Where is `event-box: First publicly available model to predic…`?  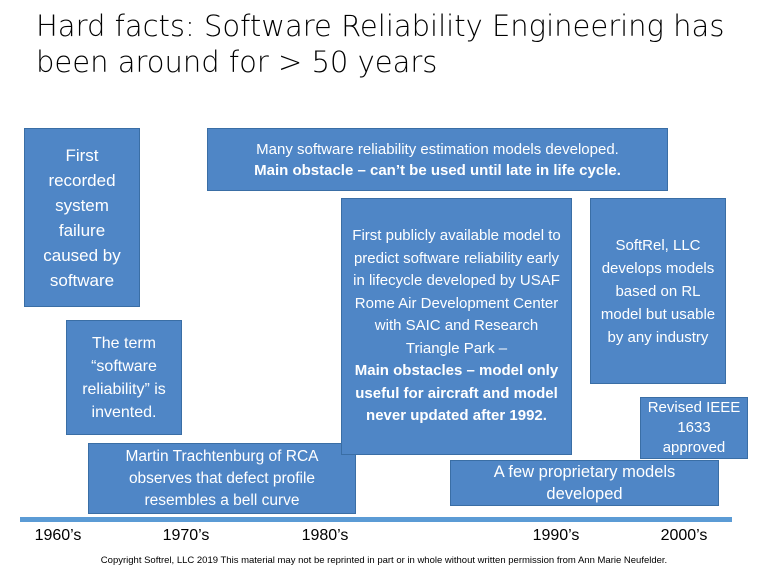 event-box: First publicly available model to predic… is located at coordinates (456, 326).